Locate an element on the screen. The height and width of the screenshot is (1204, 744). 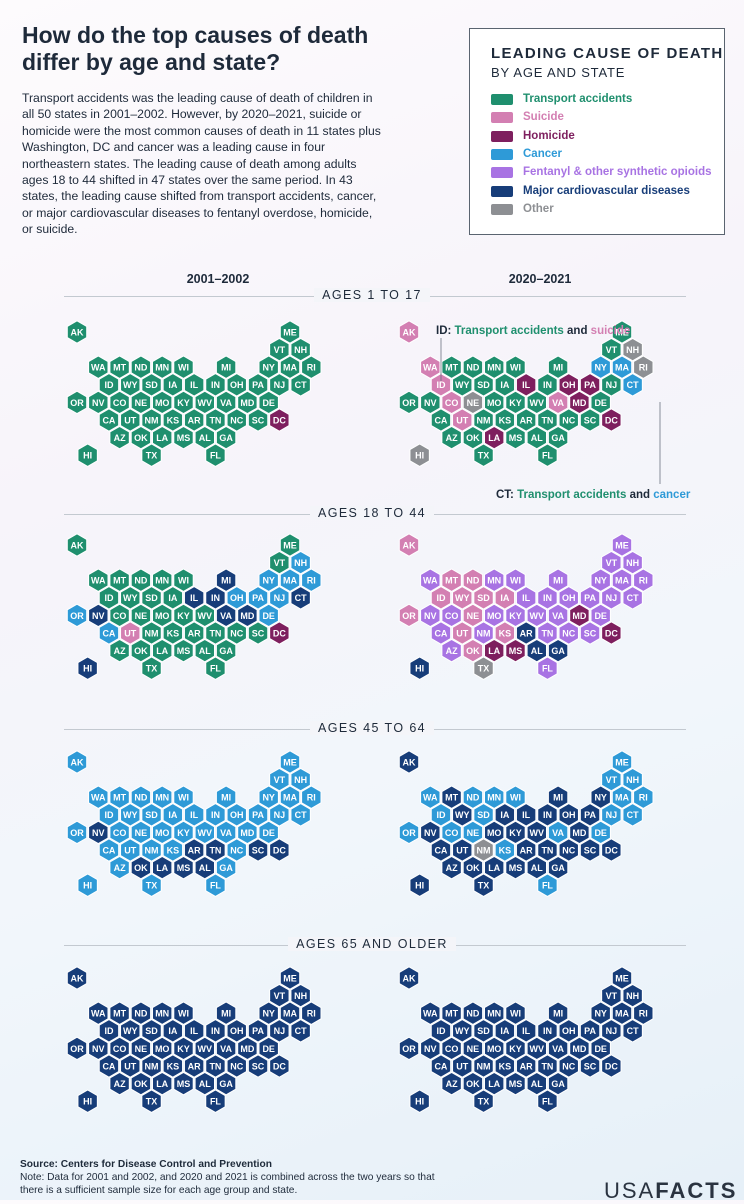
state-hex-ar is located at coordinates (194, 1066).